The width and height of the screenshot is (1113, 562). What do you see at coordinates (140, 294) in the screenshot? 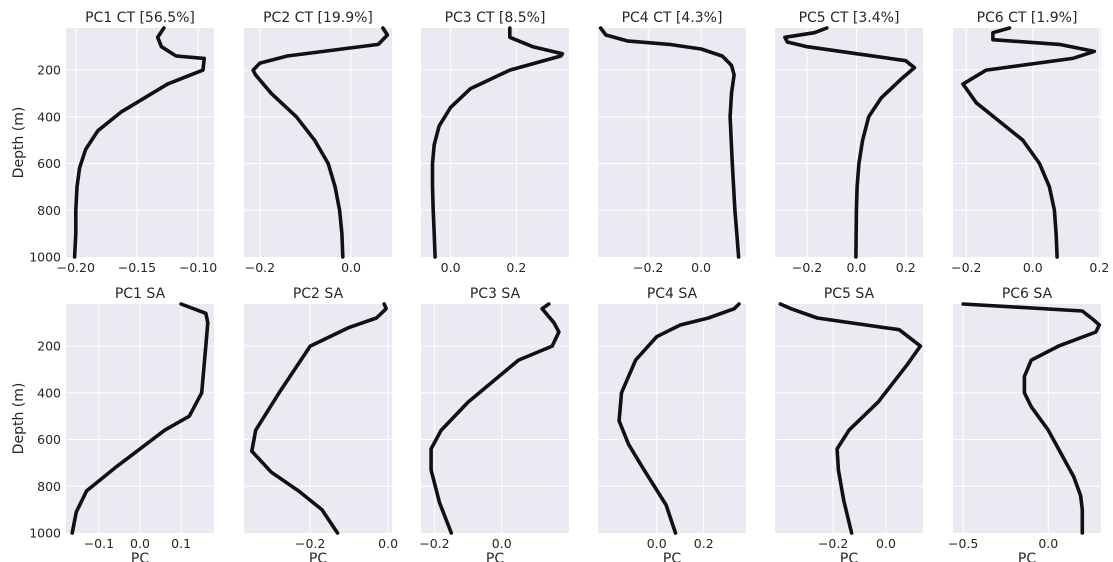
I see `subplot-title: PC1 SA` at bounding box center [140, 294].